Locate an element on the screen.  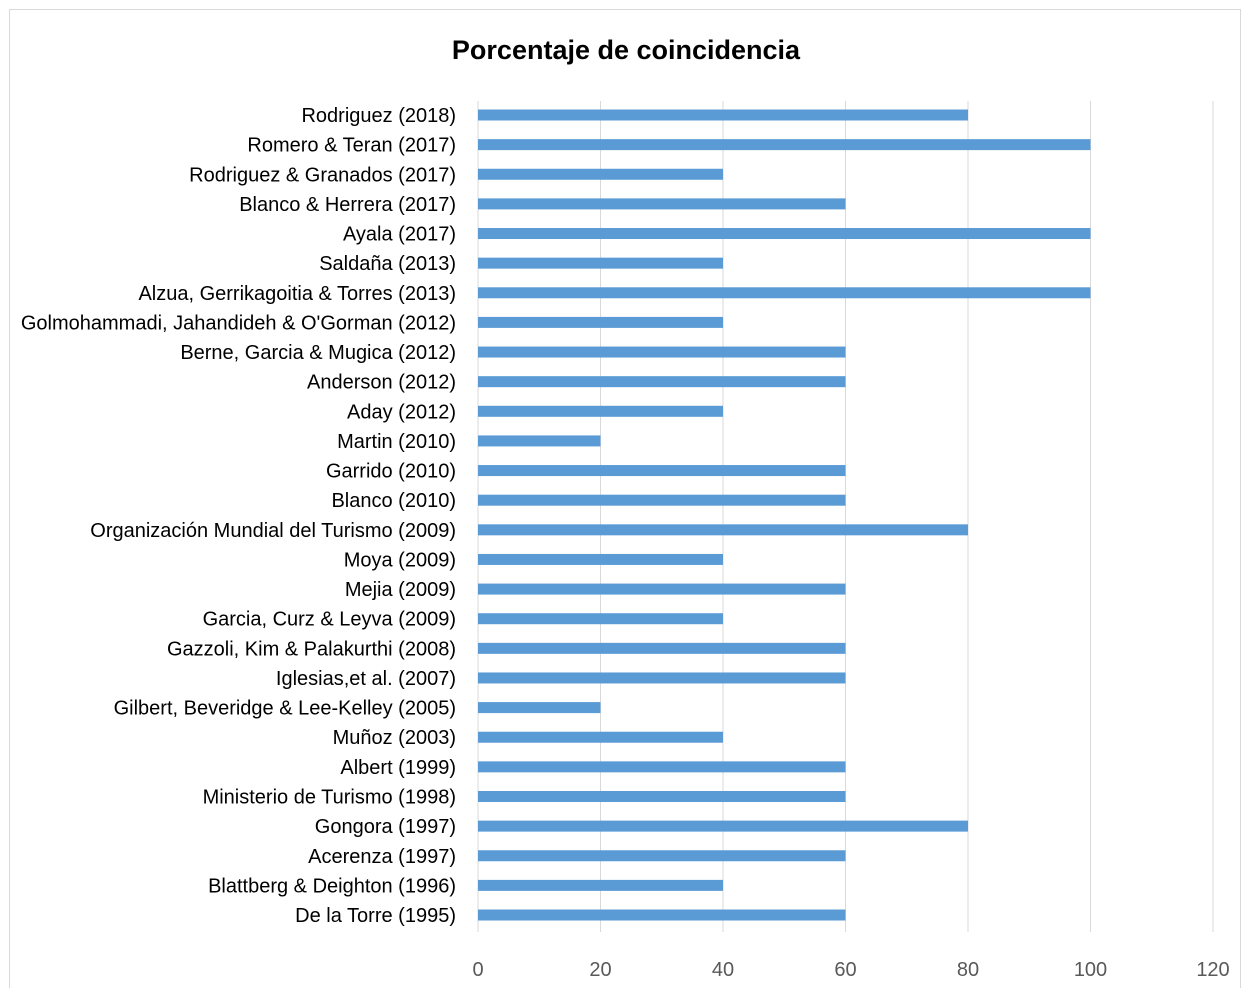
category-label: Mejia (2009) is located at coordinates (400, 590).